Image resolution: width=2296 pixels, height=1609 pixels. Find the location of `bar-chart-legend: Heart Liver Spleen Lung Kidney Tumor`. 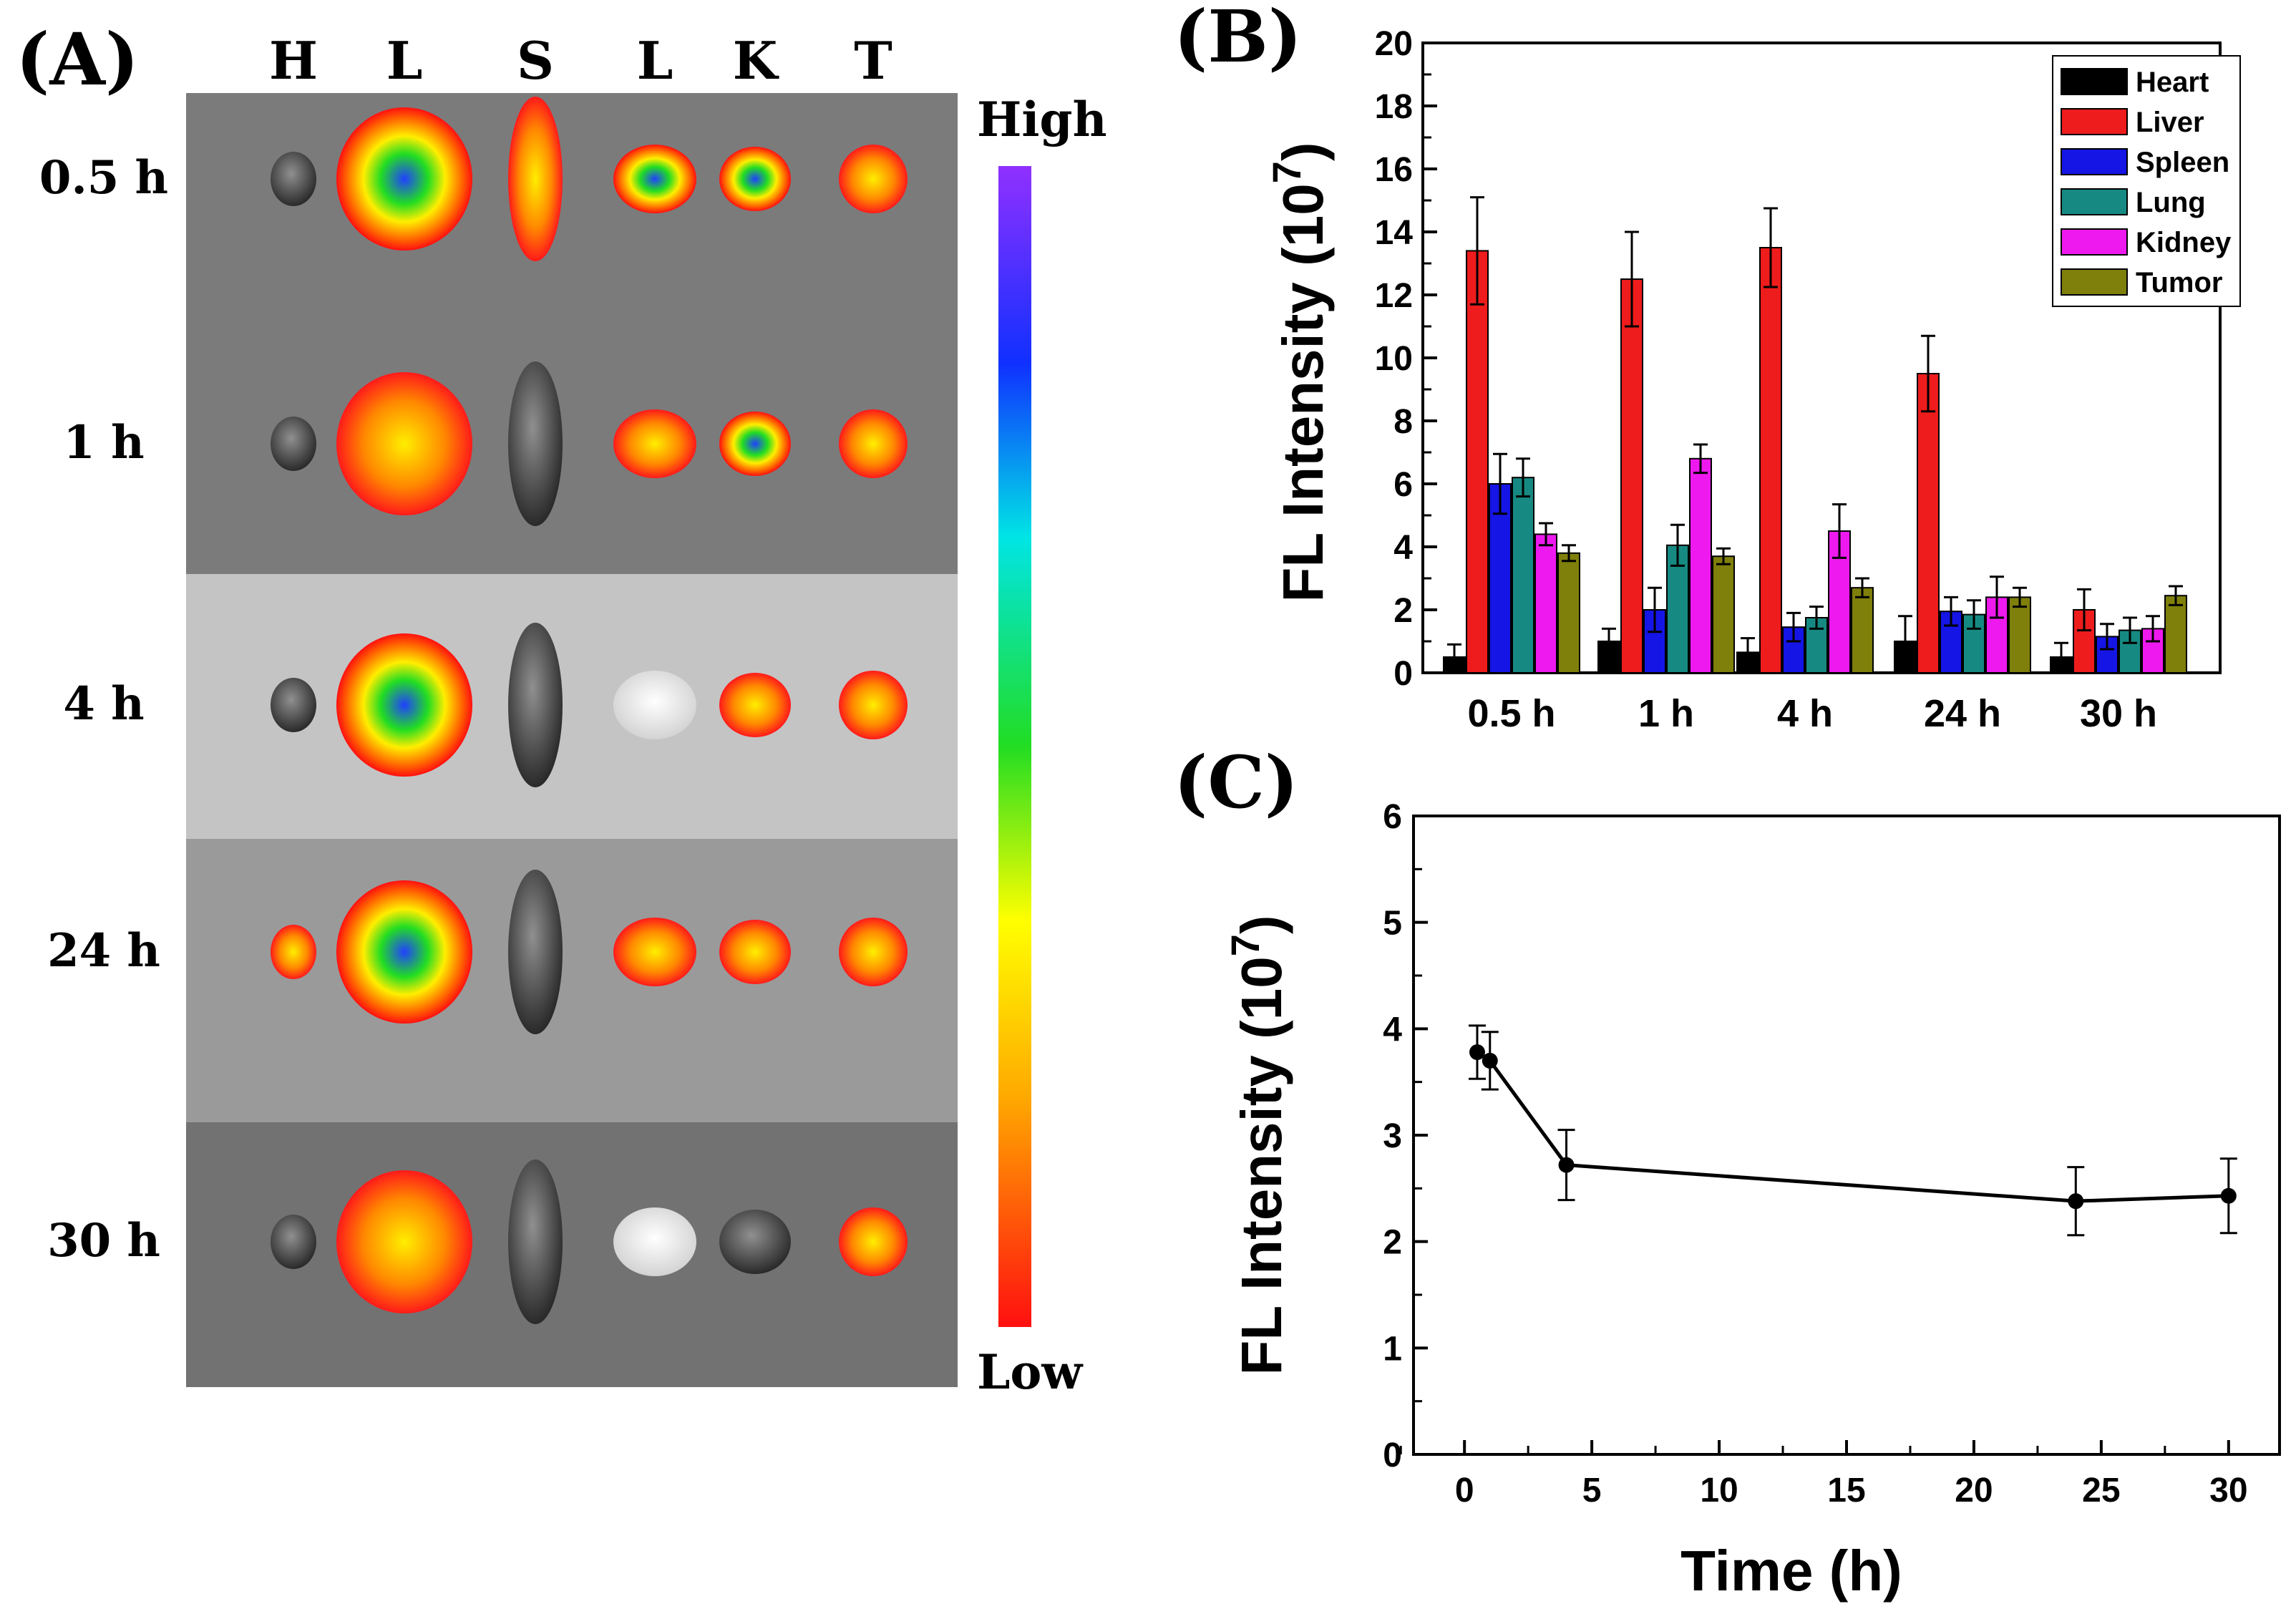

bar-chart-legend: Heart Liver Spleen Lung Kidney Tumor is located at coordinates (2147, 181).